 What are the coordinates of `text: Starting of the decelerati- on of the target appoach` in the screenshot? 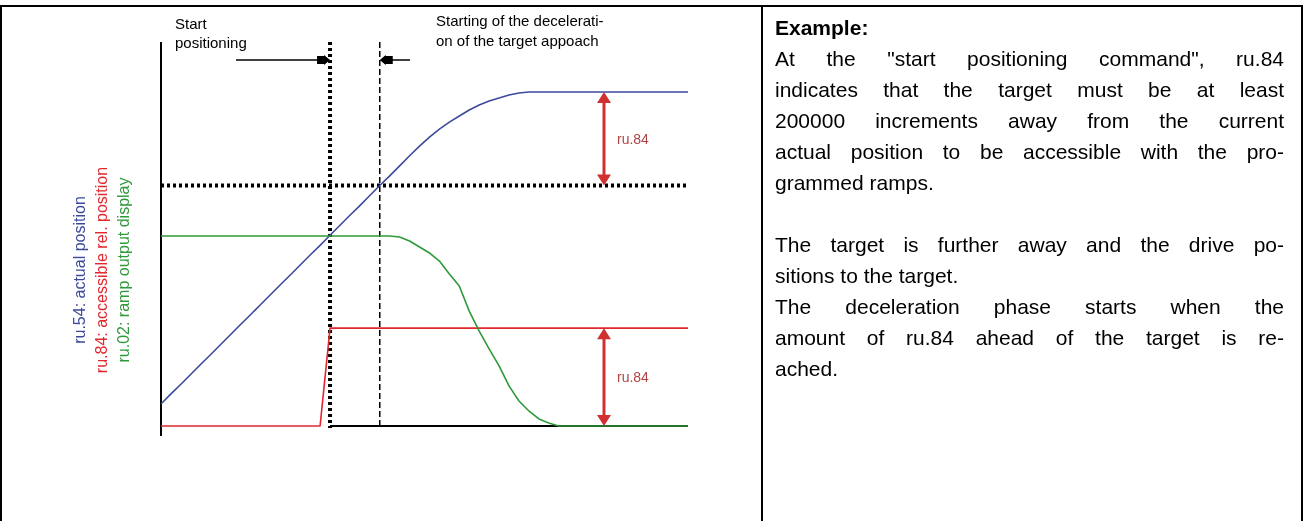 It's located at (520, 30).